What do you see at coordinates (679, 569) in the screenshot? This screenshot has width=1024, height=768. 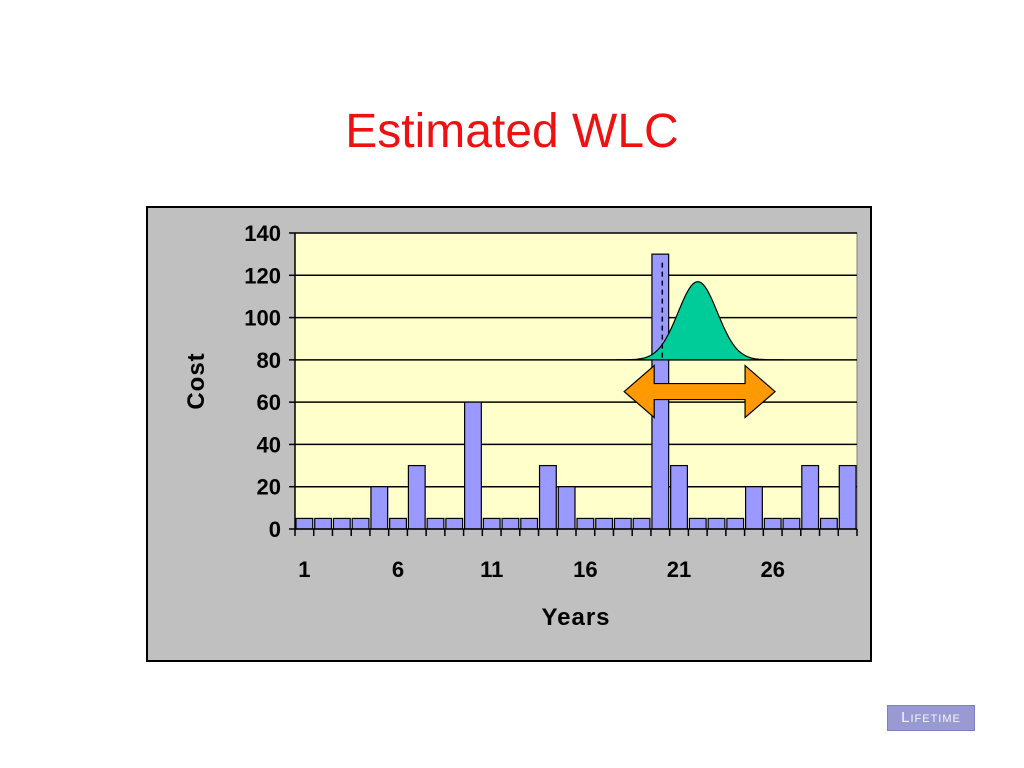 I see `x-tick-label-21: 21` at bounding box center [679, 569].